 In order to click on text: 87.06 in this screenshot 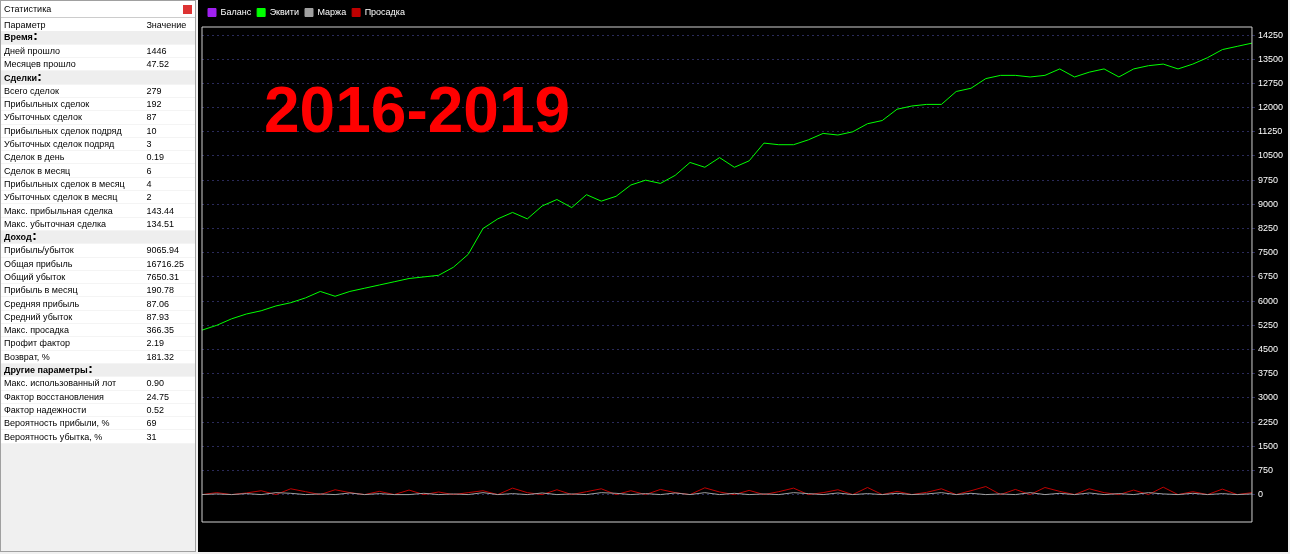, I will do `click(157, 303)`.